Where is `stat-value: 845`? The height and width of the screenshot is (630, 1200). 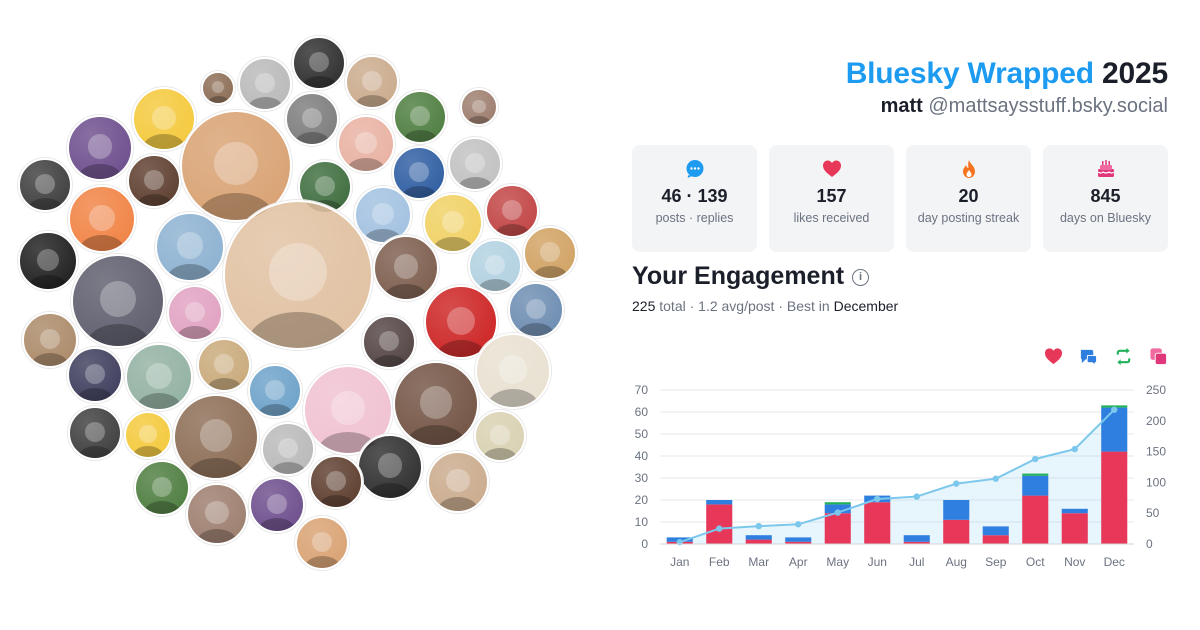
stat-value: 845 is located at coordinates (1105, 196).